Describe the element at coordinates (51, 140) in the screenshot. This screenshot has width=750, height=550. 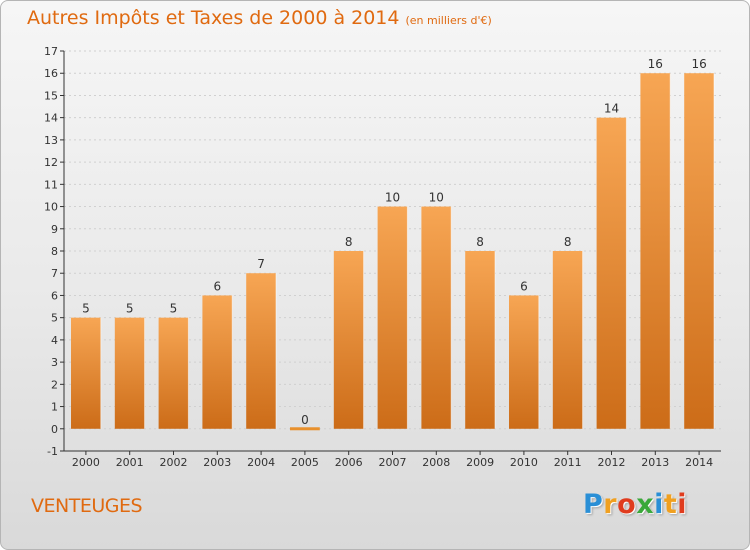
I see `y-tick-label: 13` at that location.